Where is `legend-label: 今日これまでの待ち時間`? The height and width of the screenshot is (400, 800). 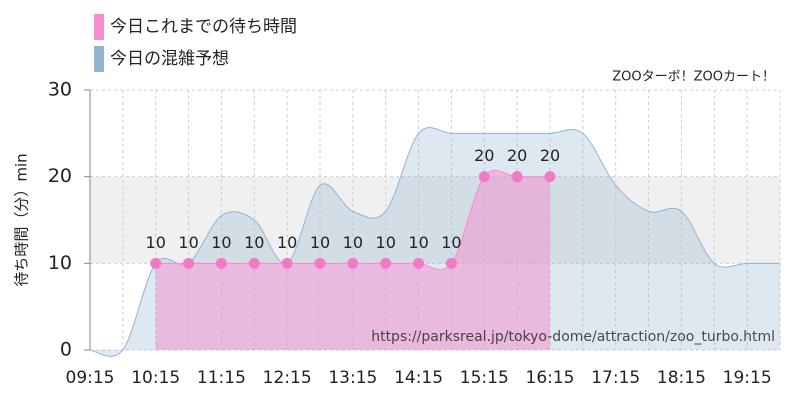
legend-label: 今日これまでの待ち時間 is located at coordinates (203, 27).